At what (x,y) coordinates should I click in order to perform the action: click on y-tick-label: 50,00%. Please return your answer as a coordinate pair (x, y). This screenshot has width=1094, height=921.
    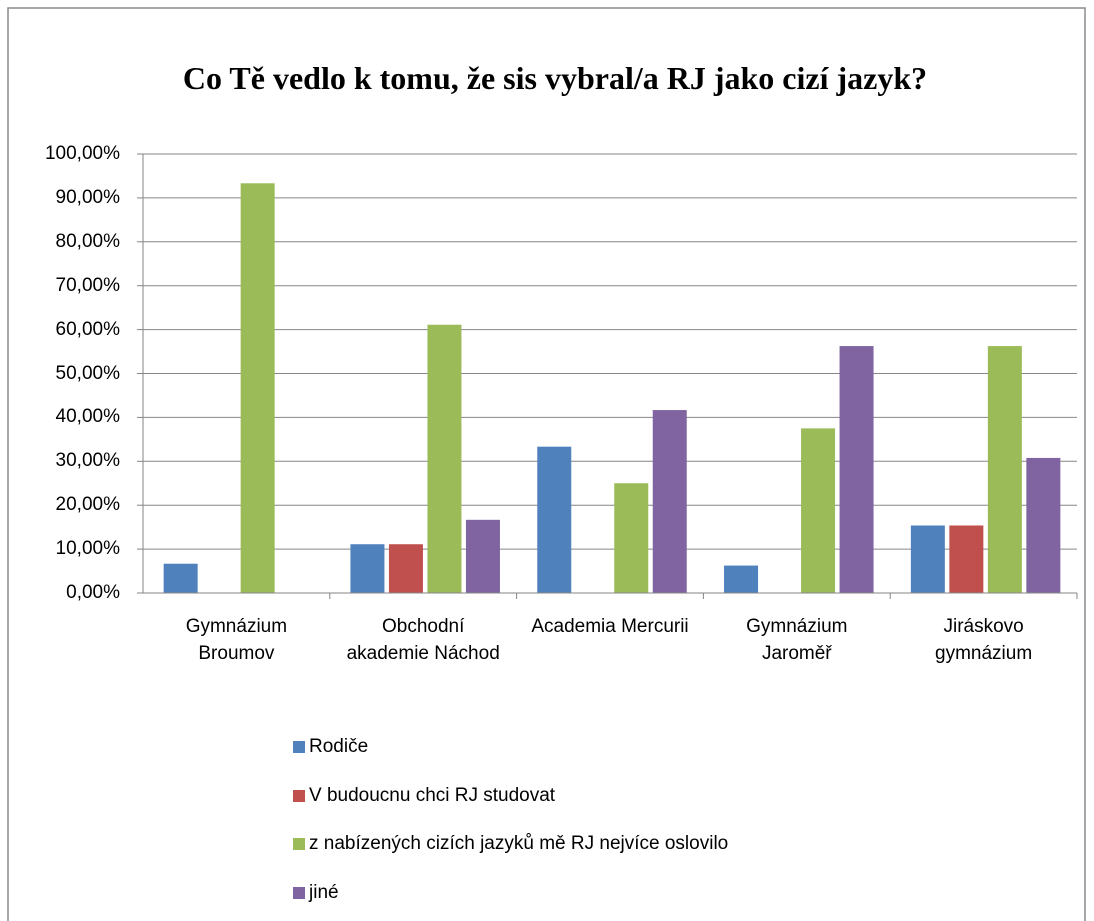
    Looking at the image, I should click on (87, 373).